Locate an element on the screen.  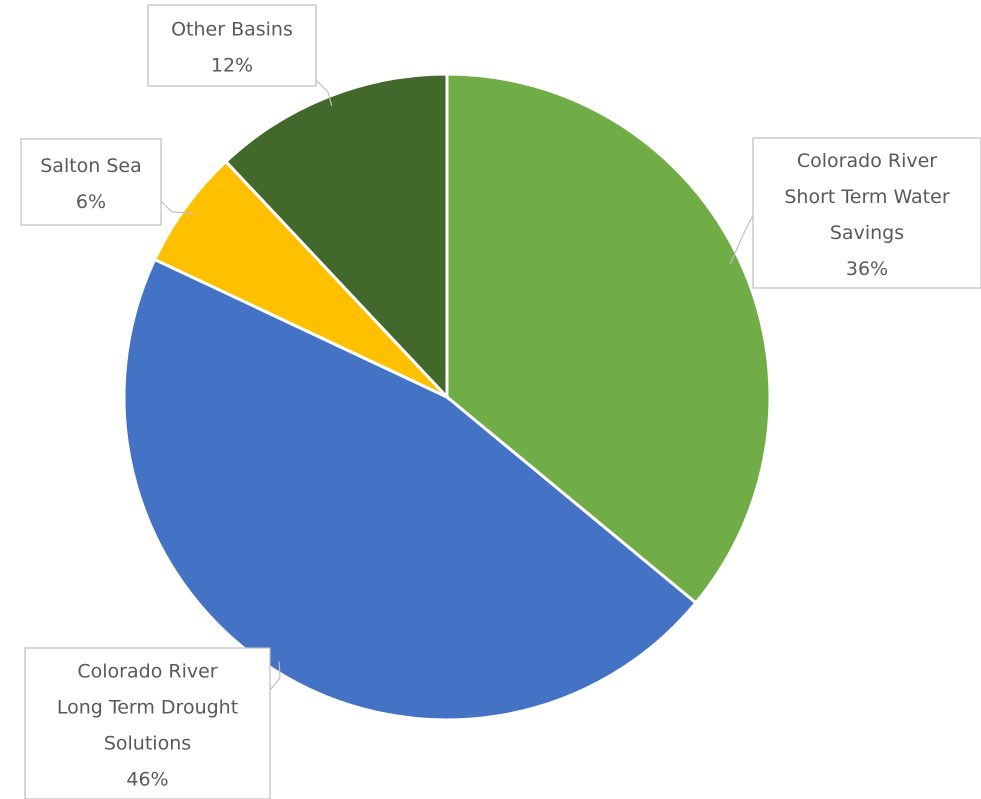
slice-category-label: Solutions is located at coordinates (147, 743).